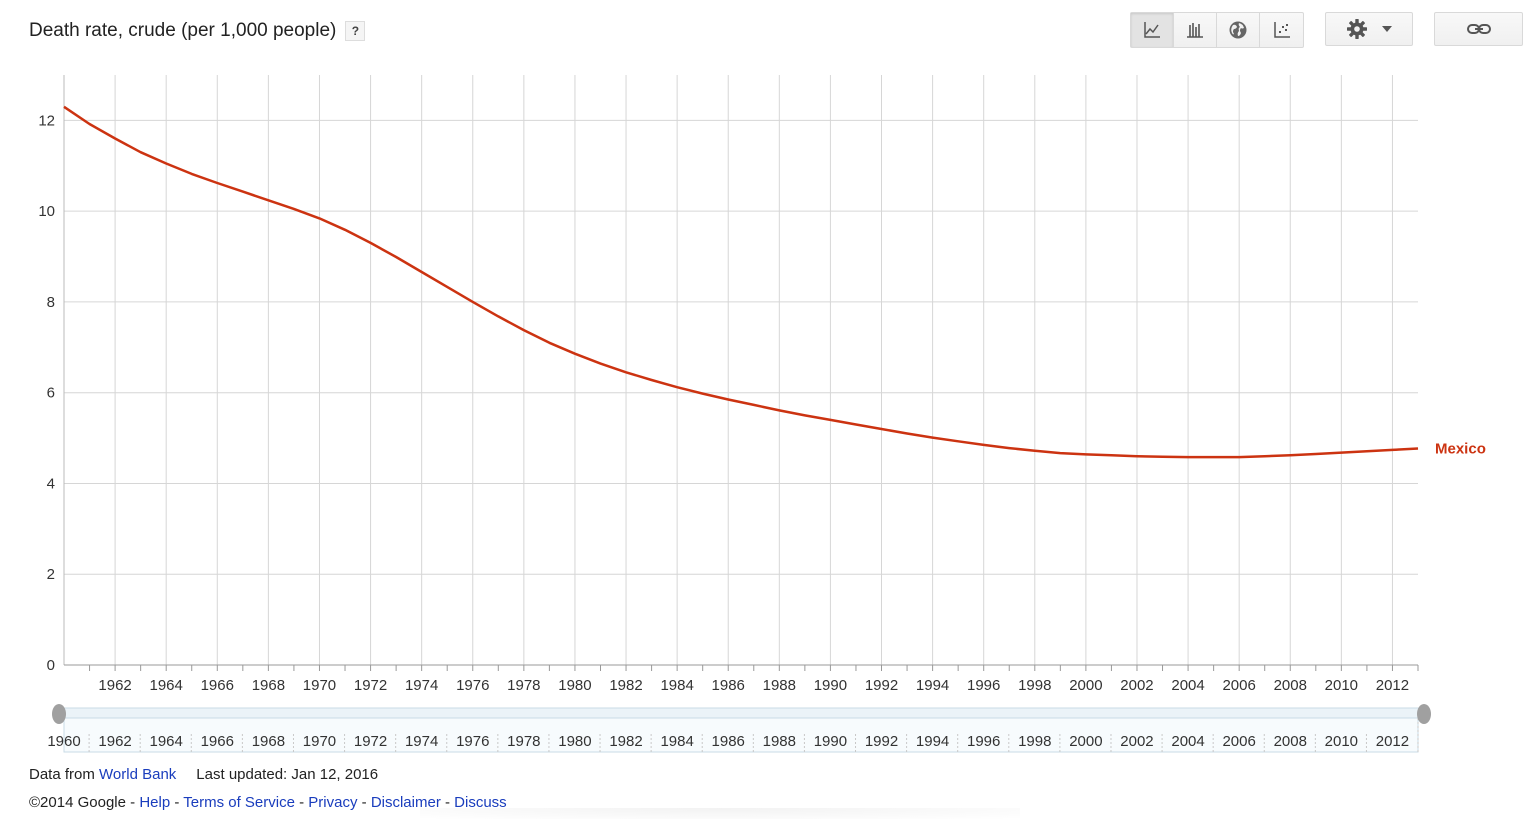 The width and height of the screenshot is (1535, 819). Describe the element at coordinates (523, 685) in the screenshot. I see `x-tick-label: 1978` at that location.